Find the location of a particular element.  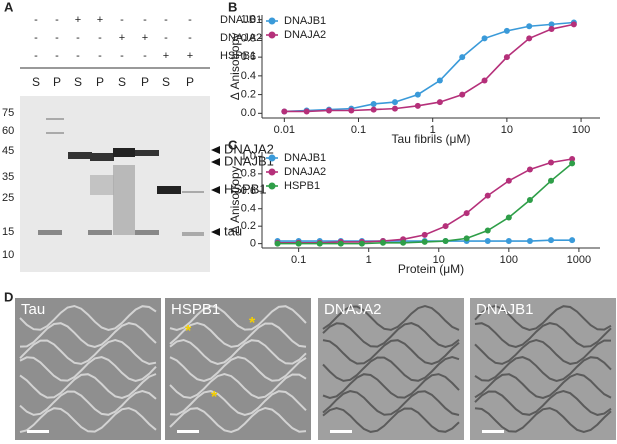

x-tick-label: 1 is located at coordinates (369, 260).